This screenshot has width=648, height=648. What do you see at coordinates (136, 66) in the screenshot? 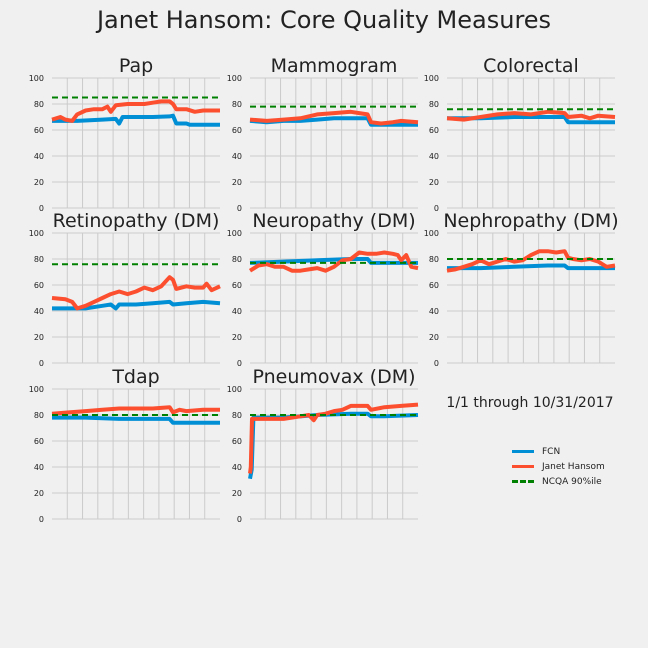
I see `pap-title: Pap` at bounding box center [136, 66].